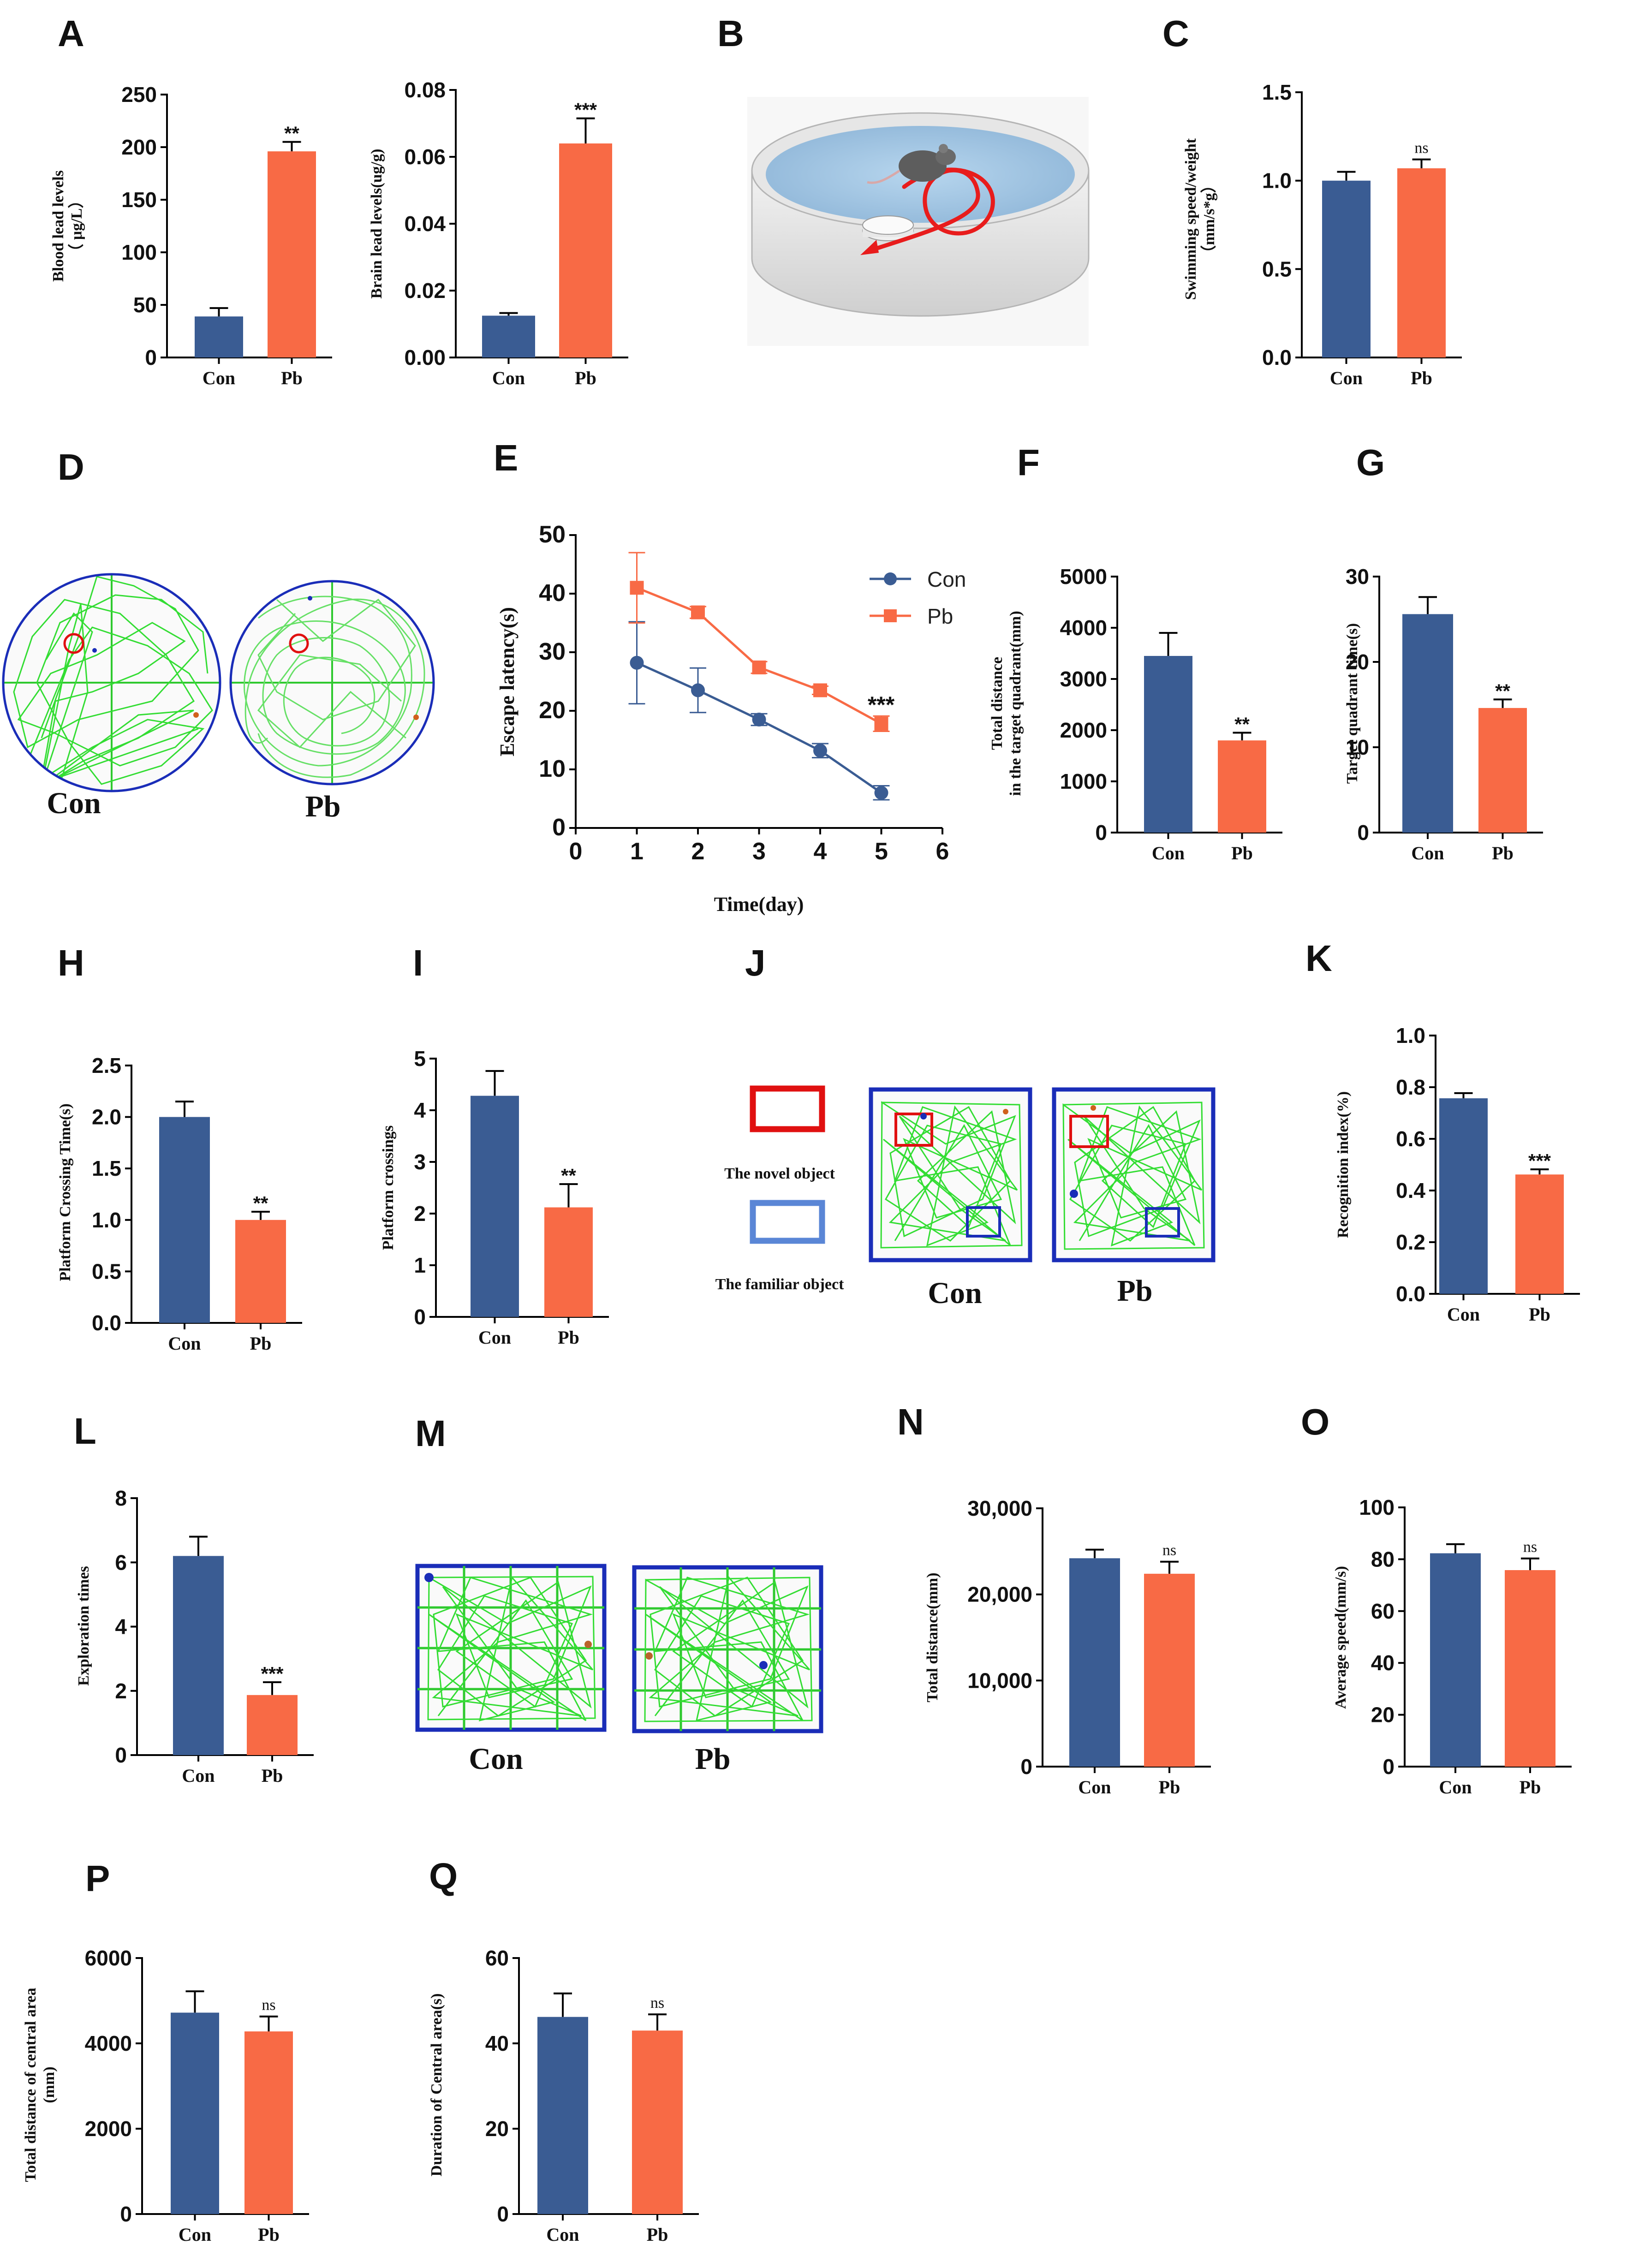 This screenshot has width=1627, height=2268. What do you see at coordinates (1383, 1663) in the screenshot?
I see `y-tick-label: 40` at bounding box center [1383, 1663].